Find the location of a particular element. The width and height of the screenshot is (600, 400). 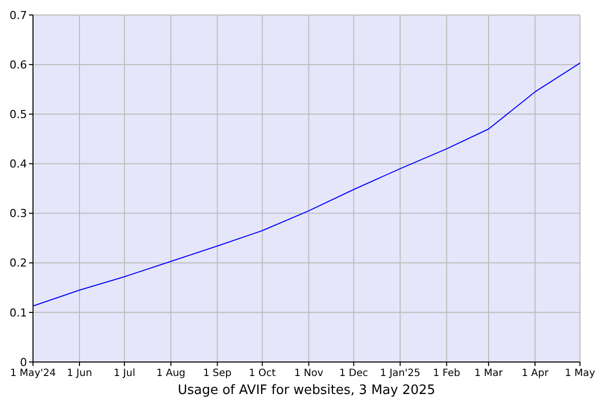

x-tick-label: 1 Sep is located at coordinates (217, 373).